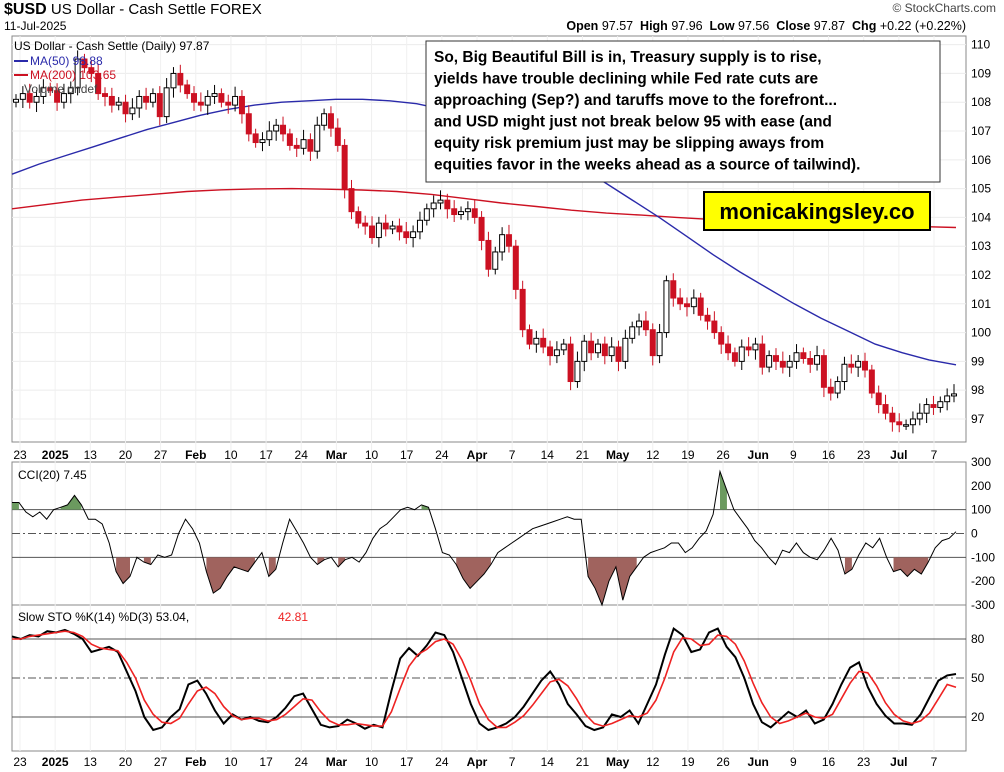 The width and height of the screenshot is (1004, 772). Describe the element at coordinates (126, 455) in the screenshot. I see `x-axis-tick: 20` at that location.